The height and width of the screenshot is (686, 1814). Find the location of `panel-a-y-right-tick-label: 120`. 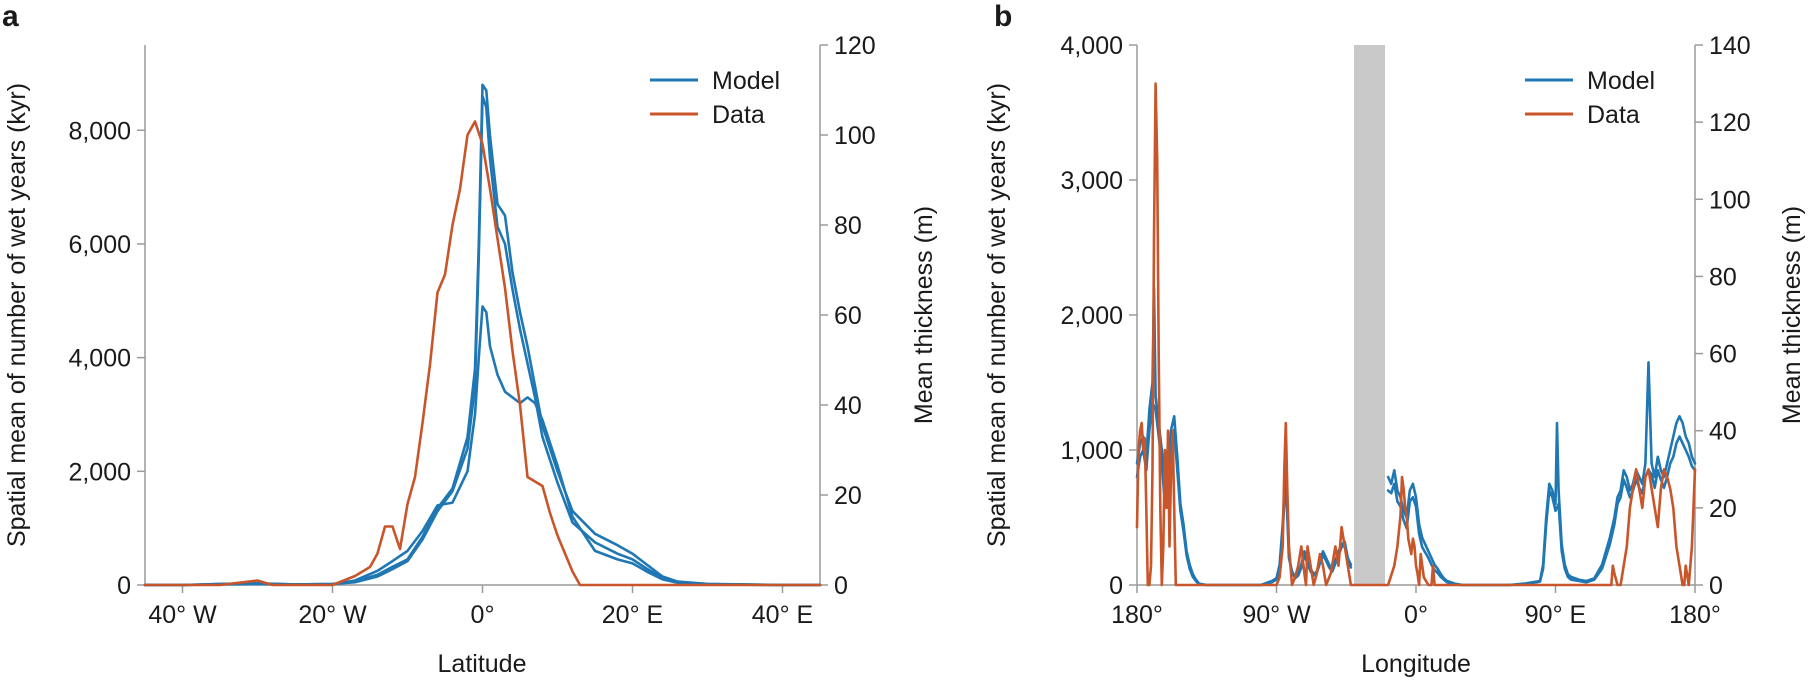

panel-a-y-right-tick-label: 120 is located at coordinates (855, 46).